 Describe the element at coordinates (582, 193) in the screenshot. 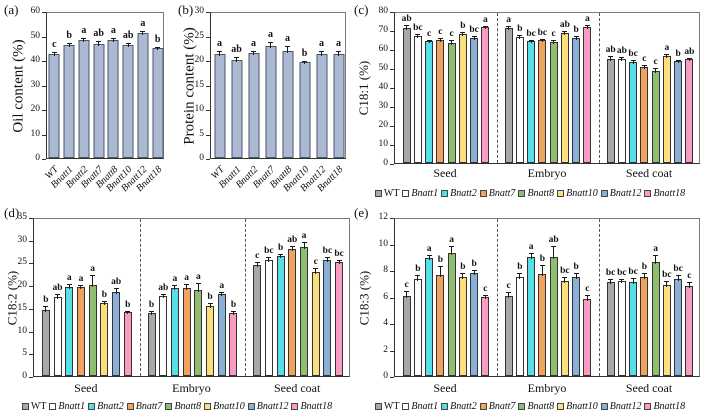

I see `legend-label: Bnatt10` at that location.